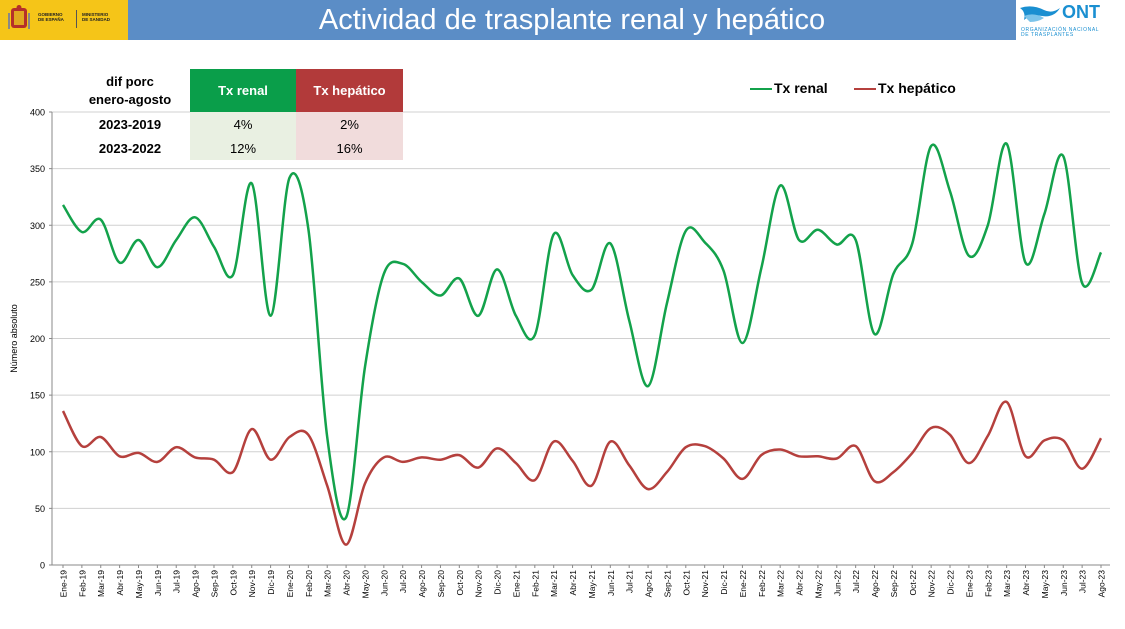 This screenshot has width=1125, height=629. Describe the element at coordinates (130, 148) in the screenshot. I see `table-row-label: 2023-2022` at that location.